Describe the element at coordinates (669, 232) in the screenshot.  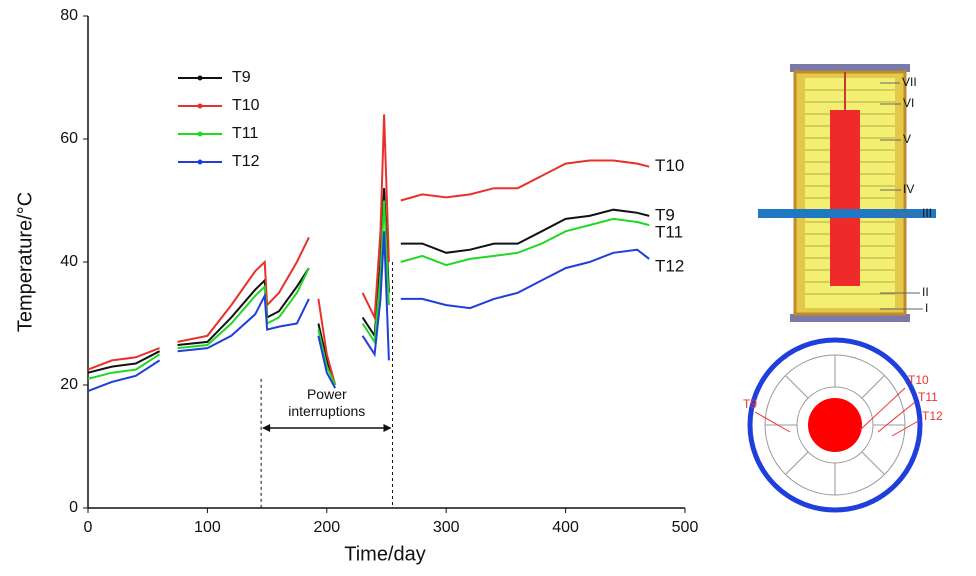
I see `series-end-label: T11` at that location.